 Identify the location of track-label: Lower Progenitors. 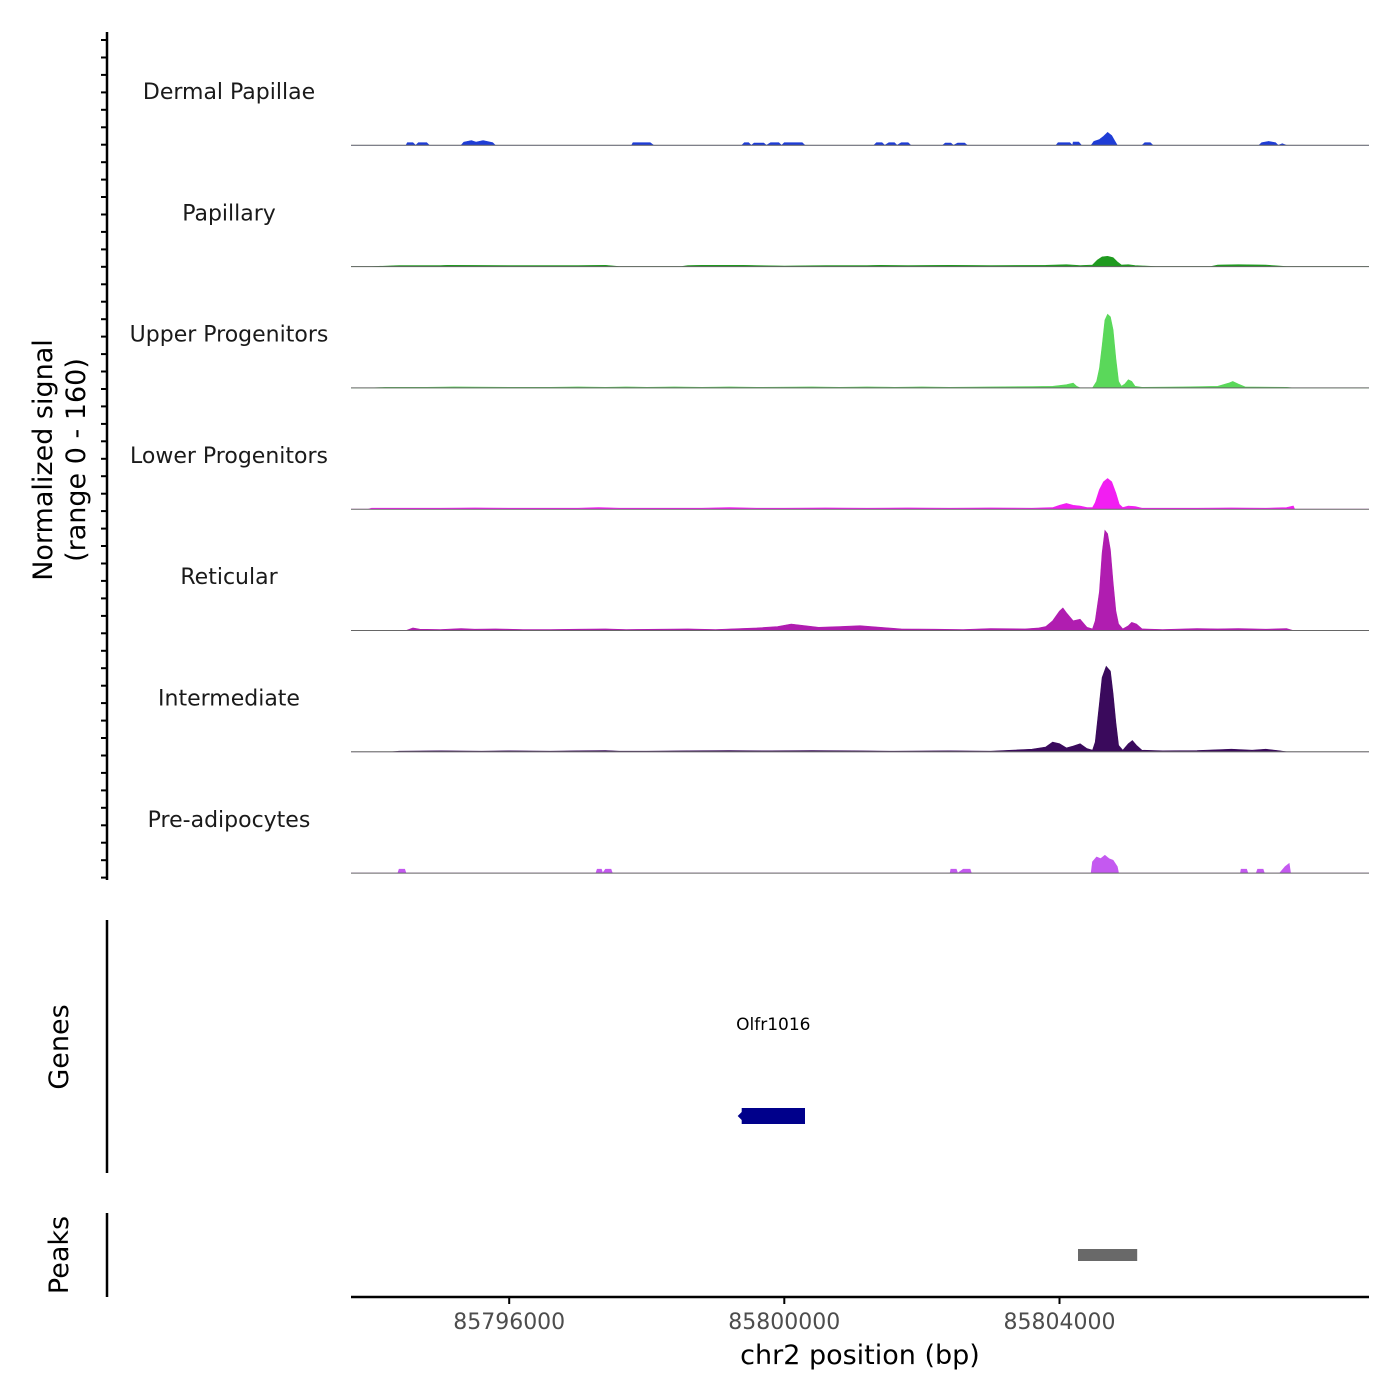
(229, 456).